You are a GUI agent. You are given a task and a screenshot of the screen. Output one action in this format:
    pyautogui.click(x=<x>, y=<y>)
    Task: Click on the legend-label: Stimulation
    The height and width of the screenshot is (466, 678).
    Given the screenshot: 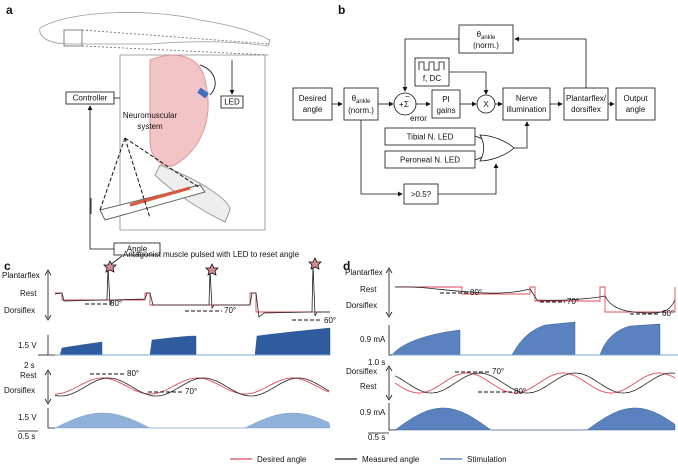 What is the action you would take?
    pyautogui.click(x=487, y=459)
    